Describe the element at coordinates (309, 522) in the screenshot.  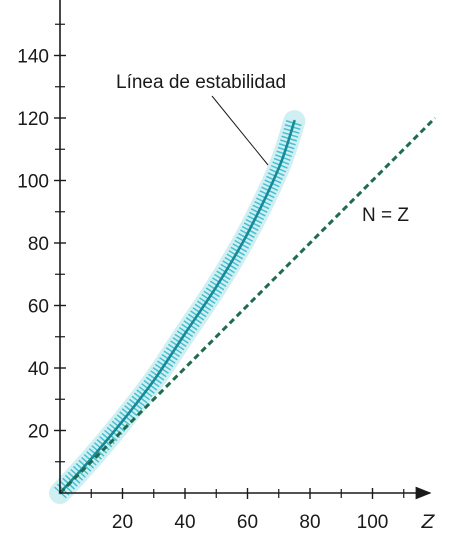
I see `x-tick-label: 80` at that location.